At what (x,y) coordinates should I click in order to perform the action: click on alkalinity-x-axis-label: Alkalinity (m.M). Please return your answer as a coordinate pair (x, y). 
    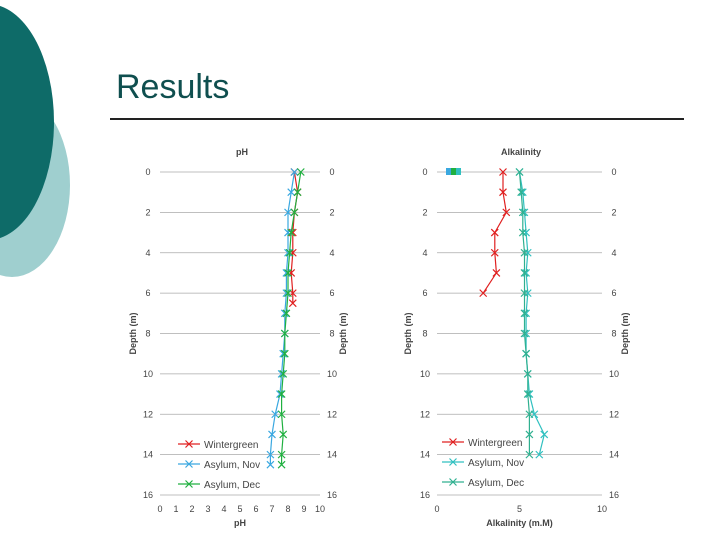
    Looking at the image, I should click on (519, 523).